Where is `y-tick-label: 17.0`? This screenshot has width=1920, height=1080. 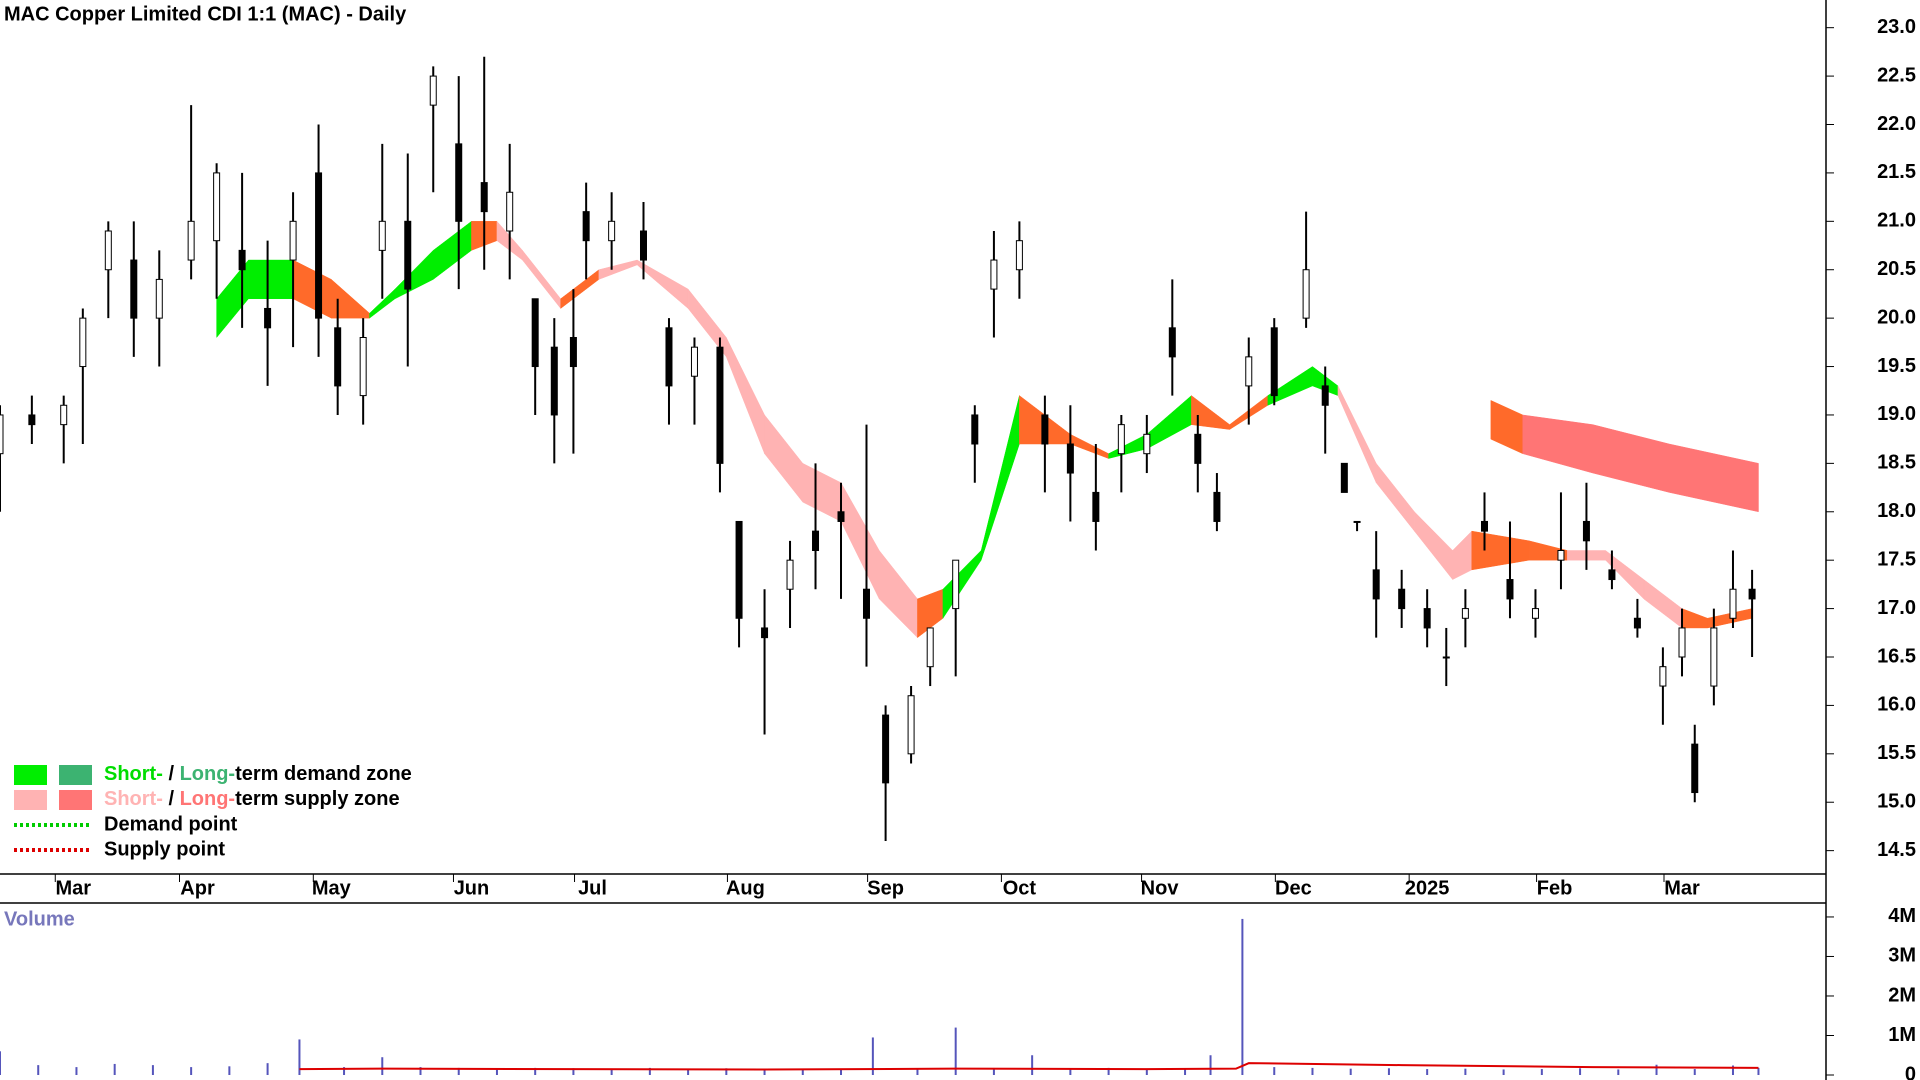 y-tick-label: 17.0 is located at coordinates (1896, 608).